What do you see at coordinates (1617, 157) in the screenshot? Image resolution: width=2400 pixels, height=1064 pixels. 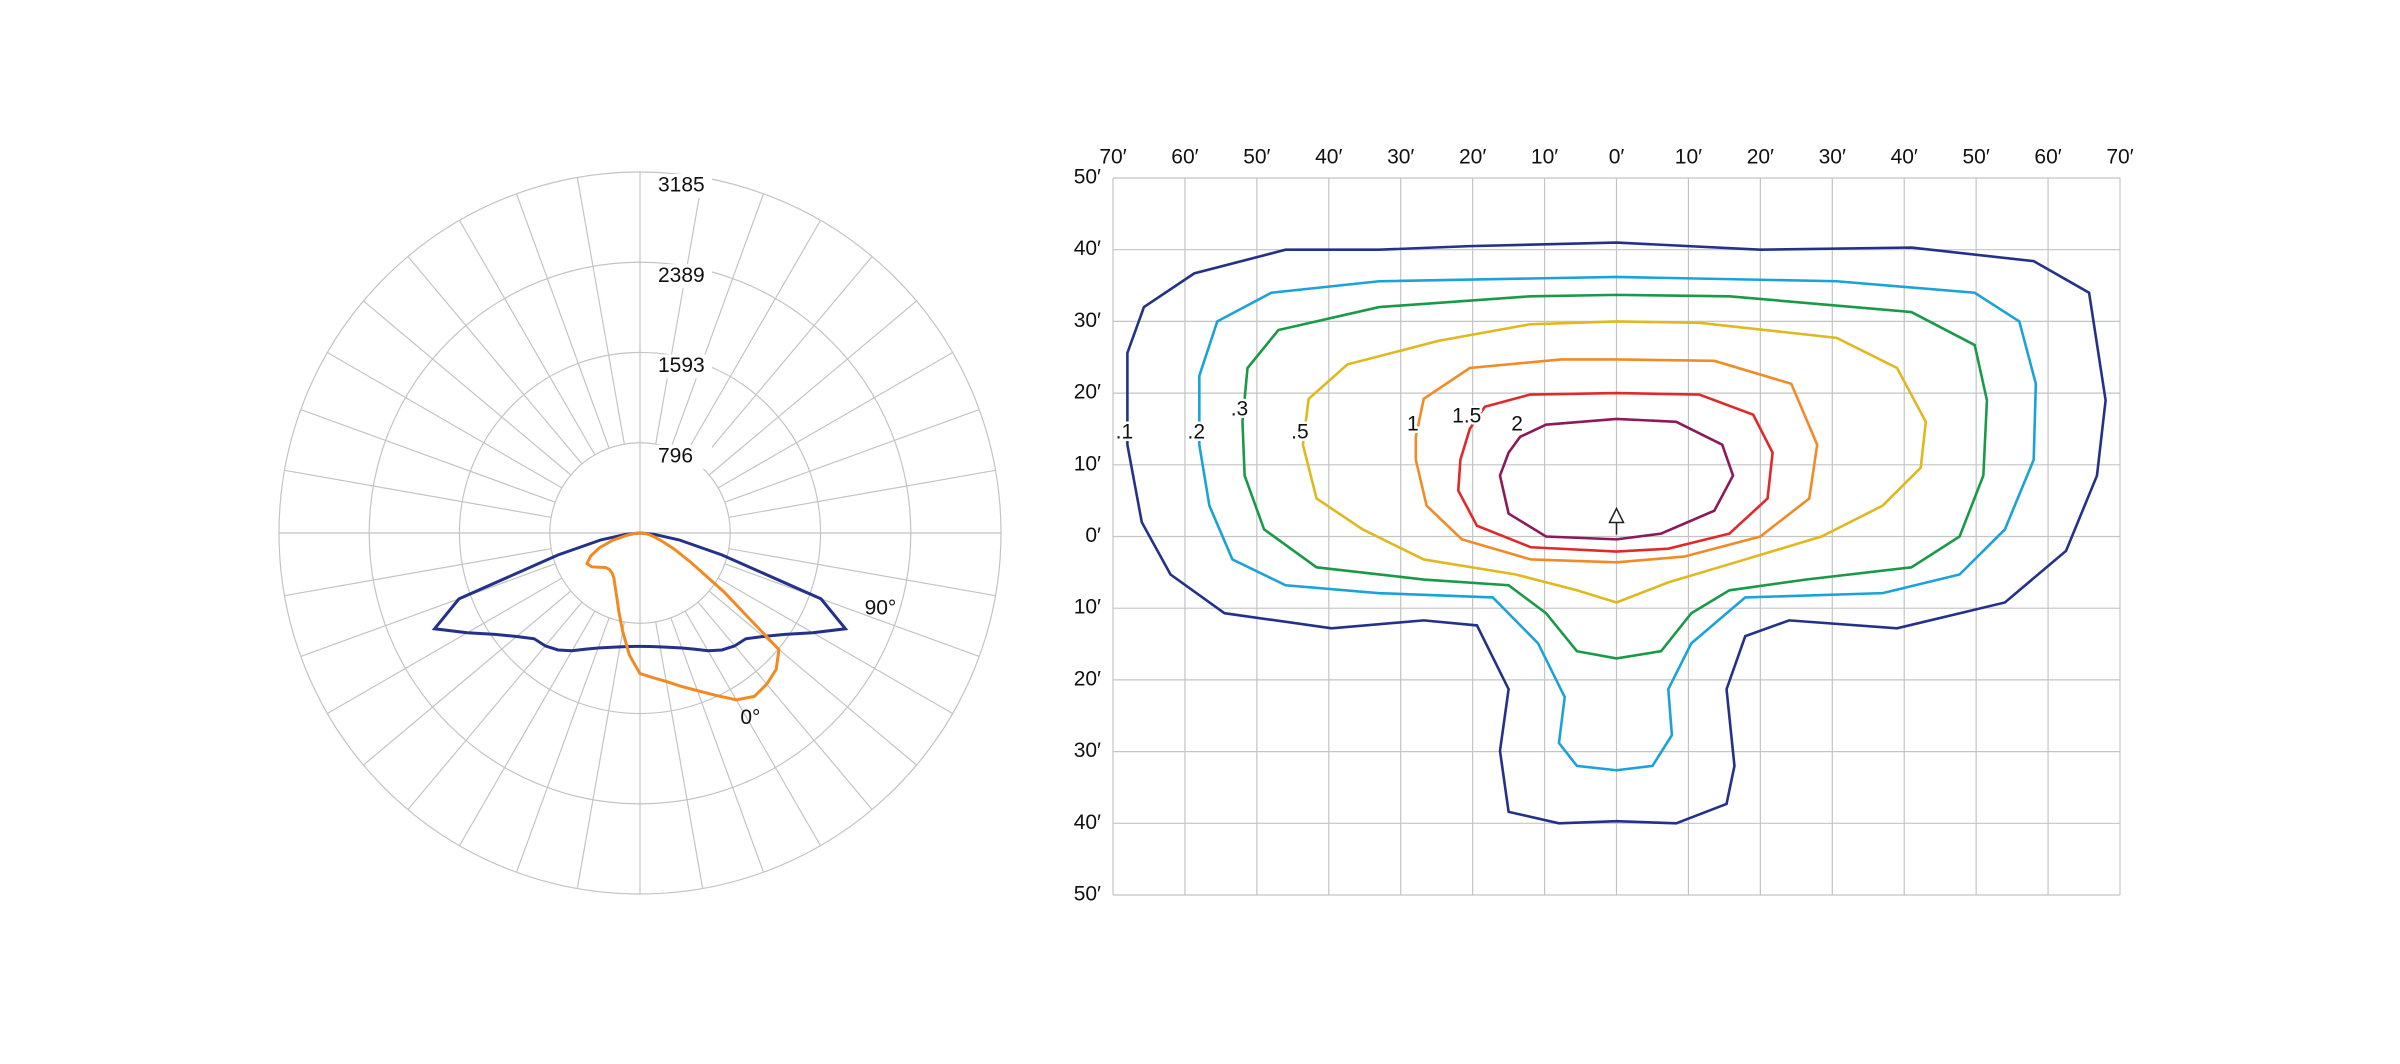 I see `x-tick-label: 0′` at bounding box center [1617, 157].